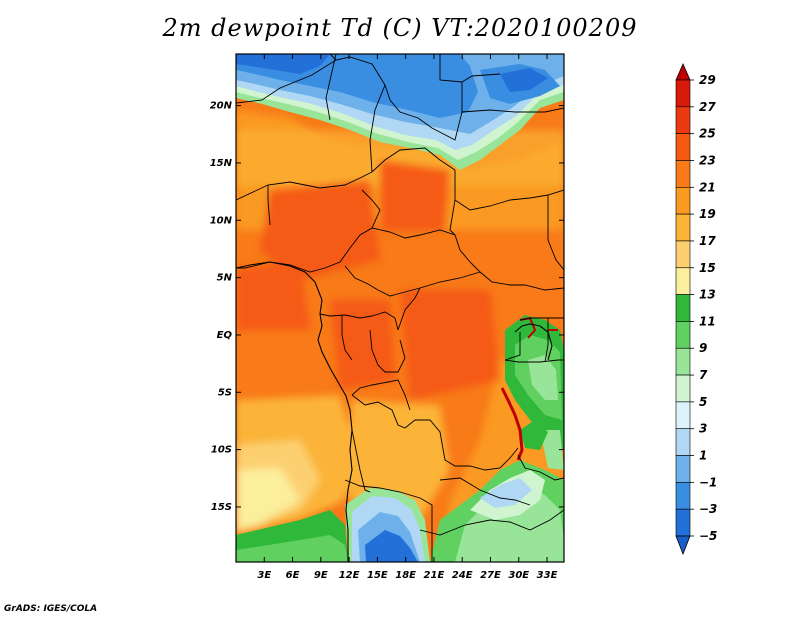 Image resolution: width=800 pixels, height=618 pixels. I want to click on lat-label: 15N, so click(221, 163).